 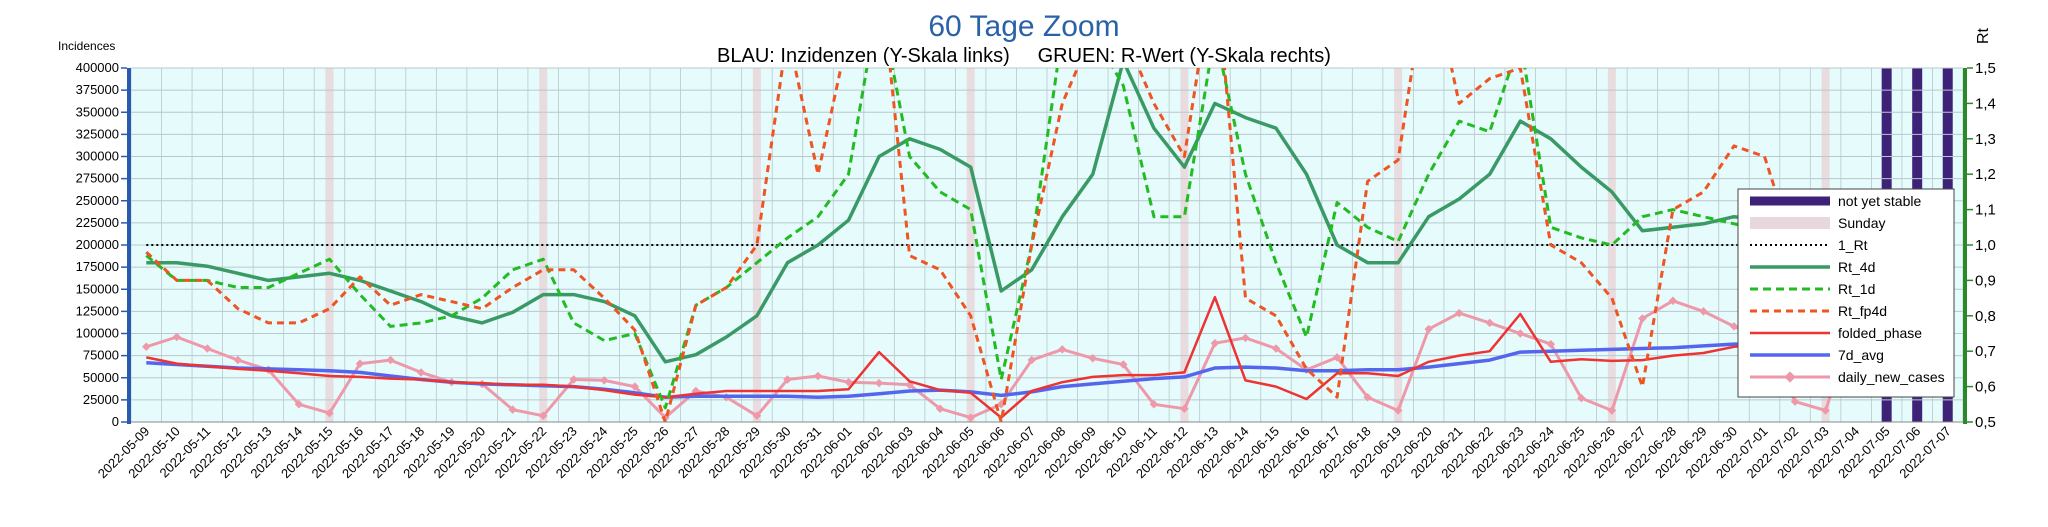 What do you see at coordinates (1985, 316) in the screenshot?
I see `y-tick-label-right: 0,8` at bounding box center [1985, 316].